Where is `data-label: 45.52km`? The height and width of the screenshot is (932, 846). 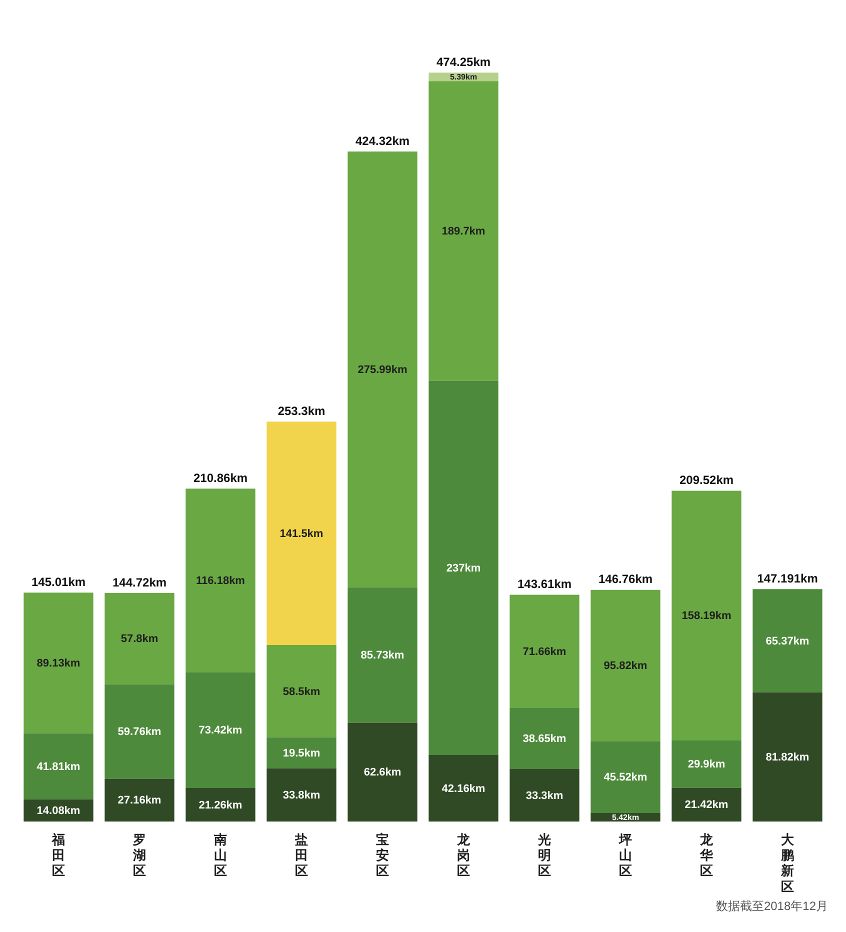
data-label: 45.52km is located at coordinates (626, 778).